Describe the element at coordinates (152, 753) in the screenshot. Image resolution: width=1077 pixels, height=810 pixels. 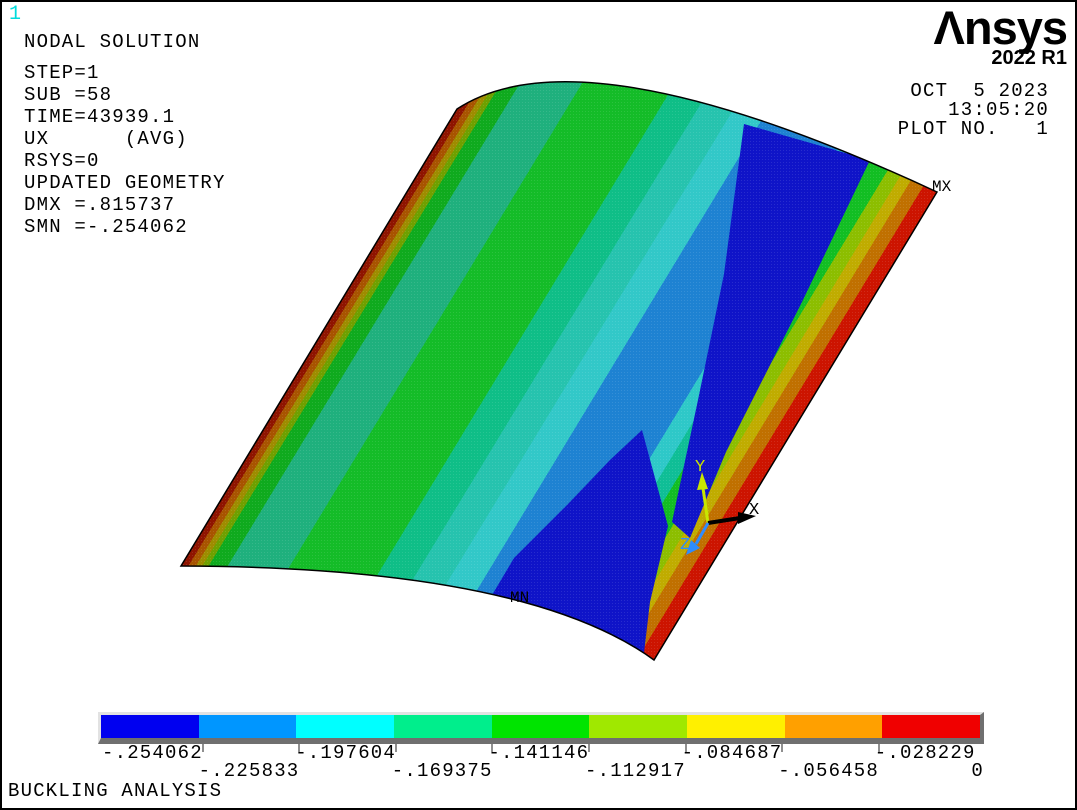
I see `legend-label: -.254062` at that location.